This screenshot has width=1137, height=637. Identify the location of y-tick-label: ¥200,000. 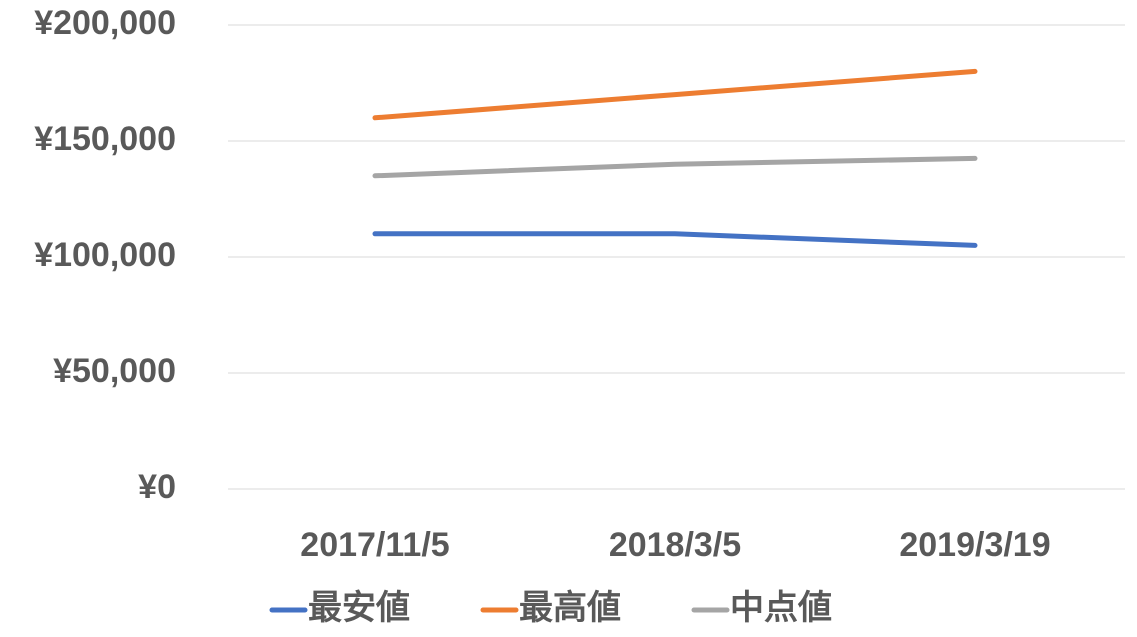
(105, 23).